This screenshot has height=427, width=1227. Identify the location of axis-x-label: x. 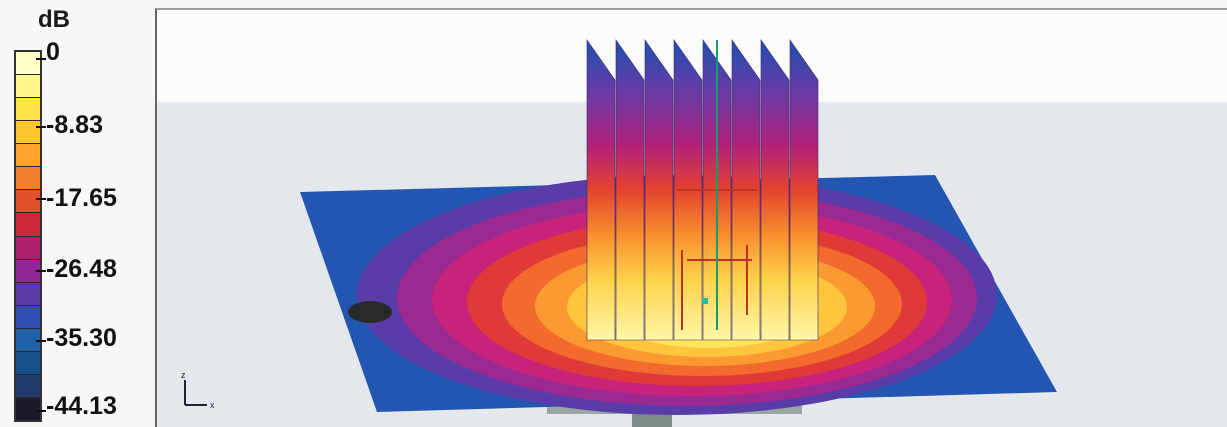
(212, 405).